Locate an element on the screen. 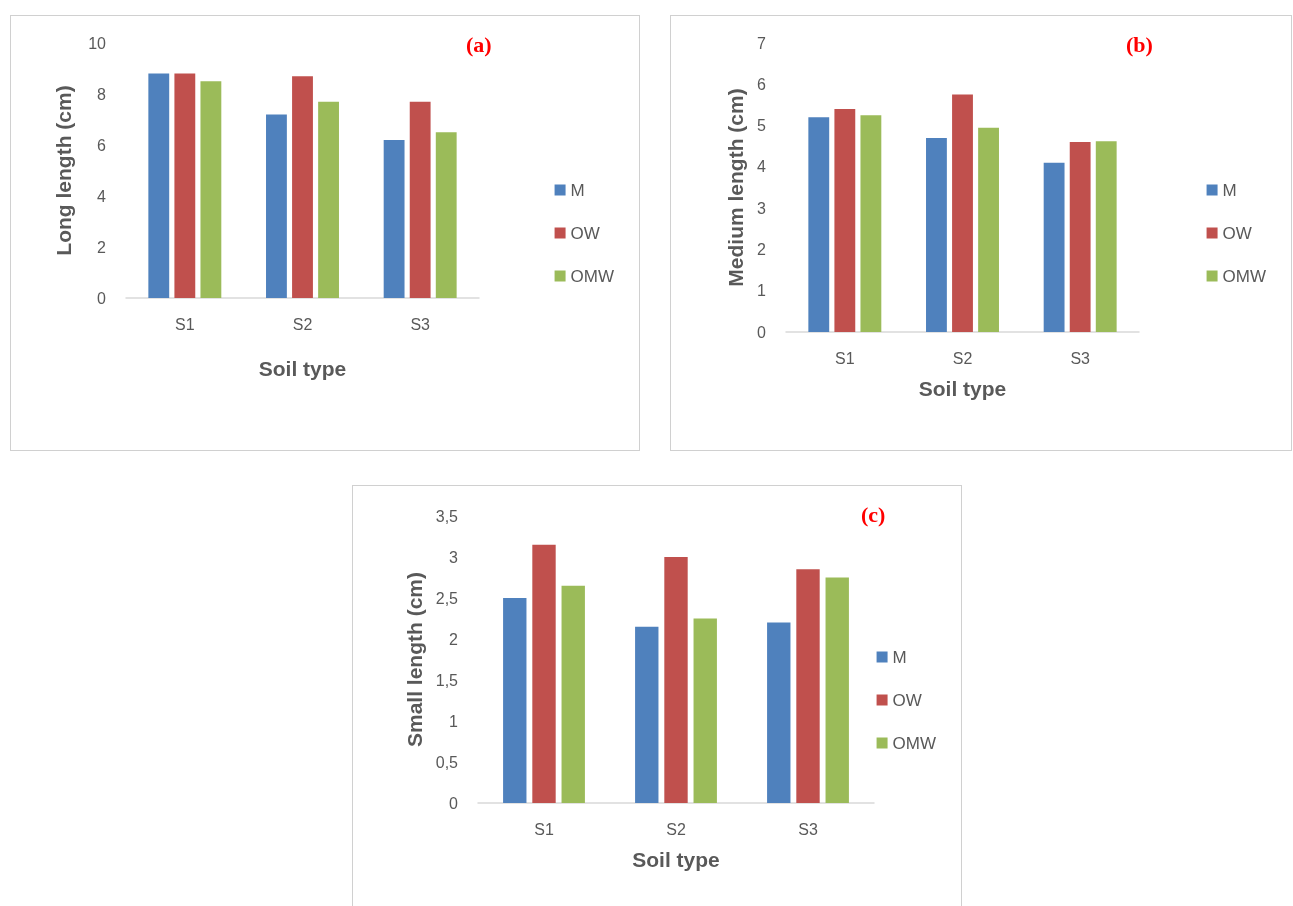 This screenshot has width=1293, height=906. chart-title: (b) is located at coordinates (1139, 44).